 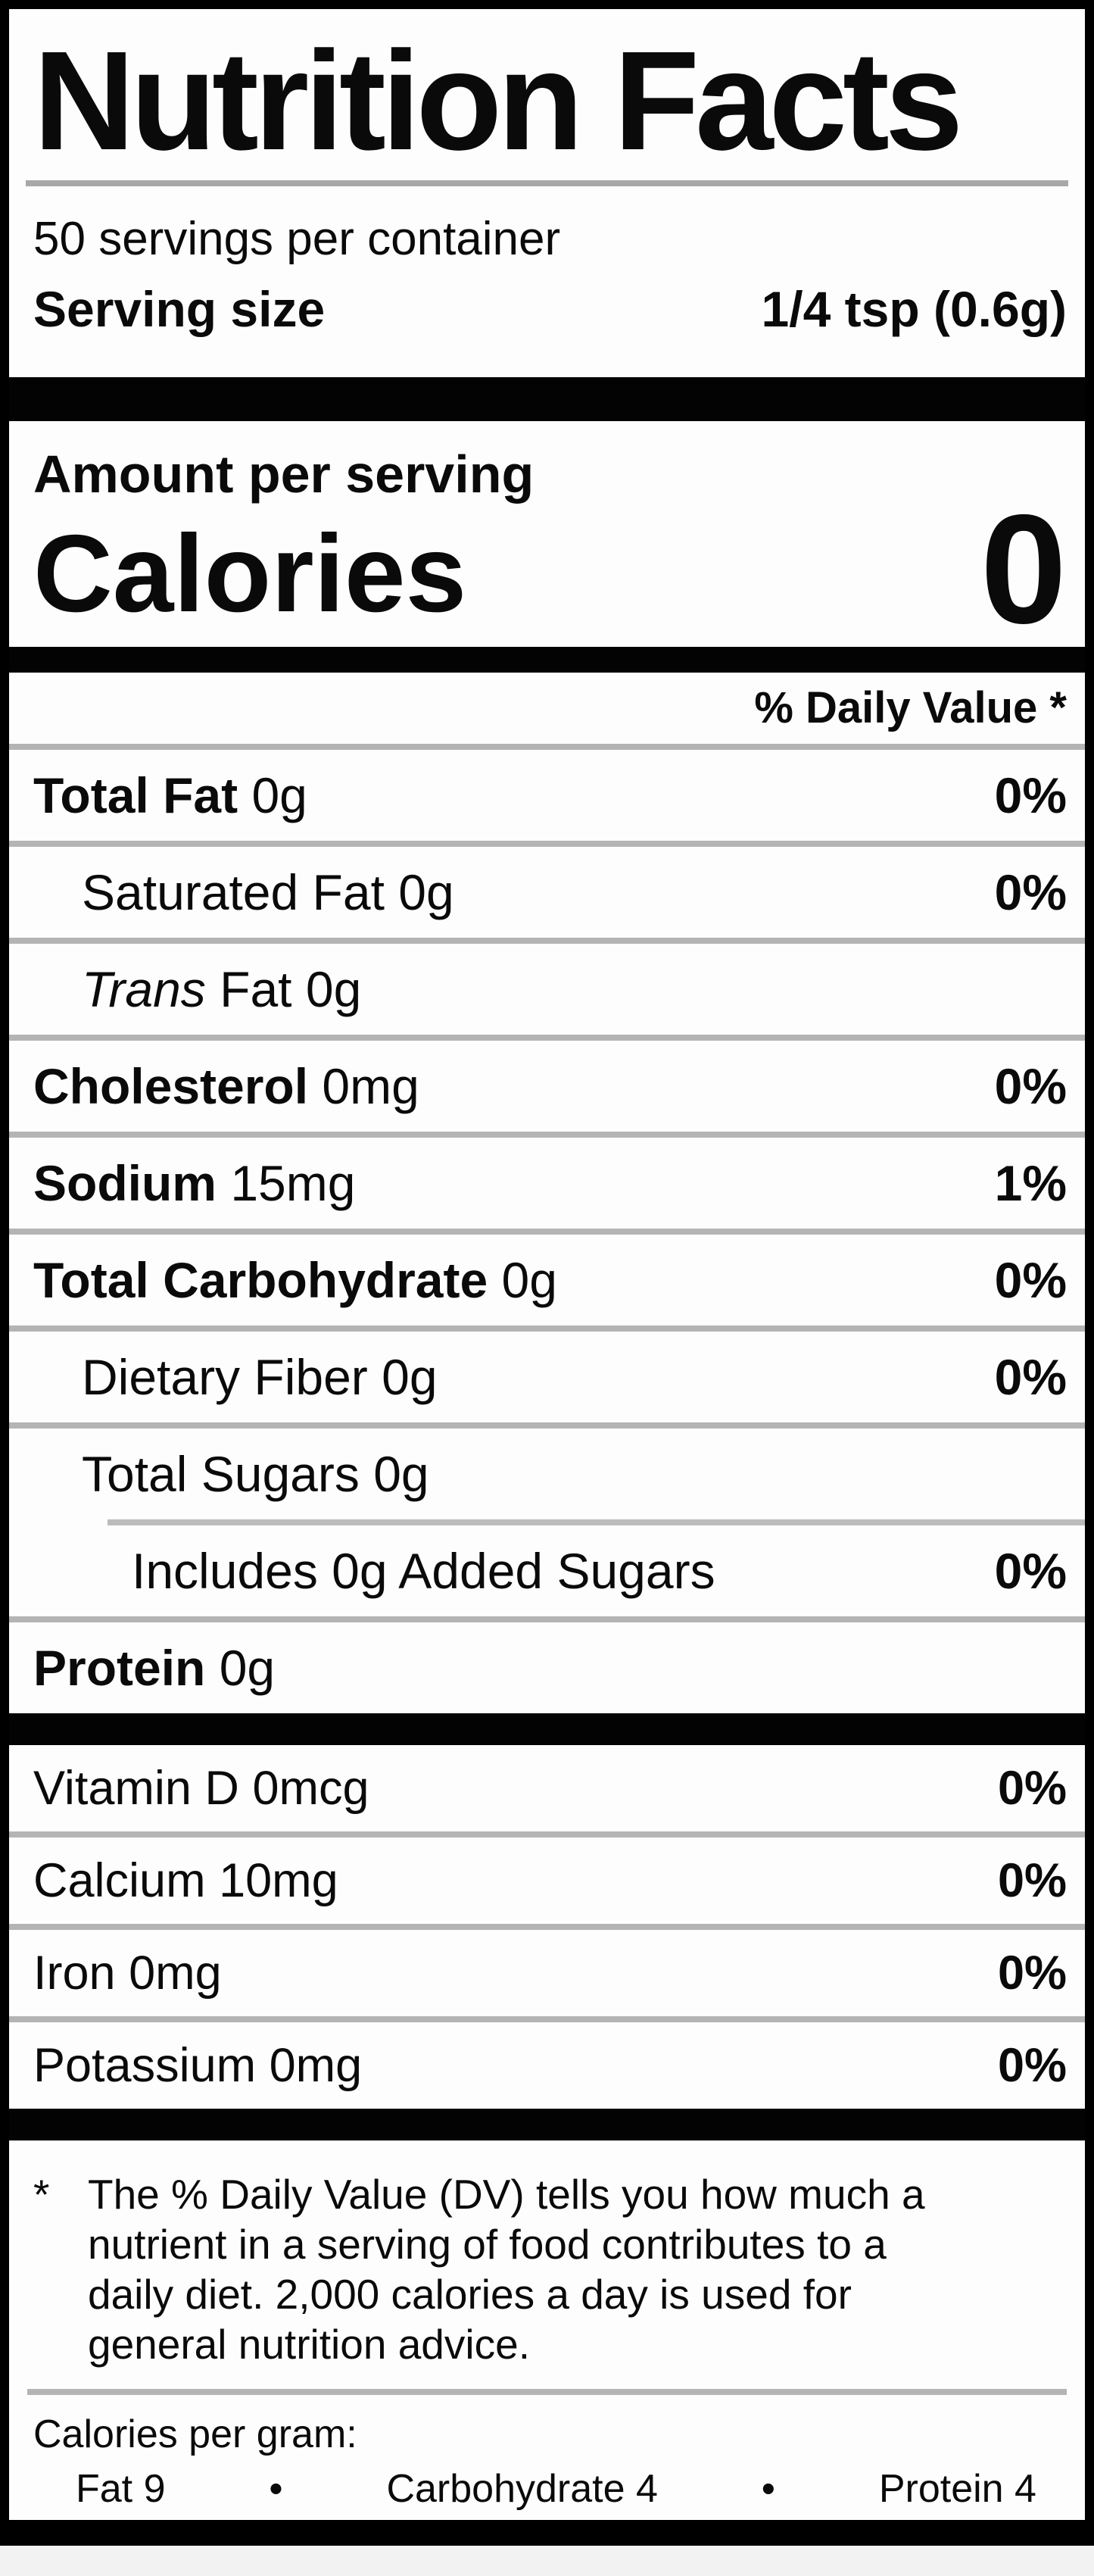 What do you see at coordinates (250, 574) in the screenshot?
I see `calories-label: Calories` at bounding box center [250, 574].